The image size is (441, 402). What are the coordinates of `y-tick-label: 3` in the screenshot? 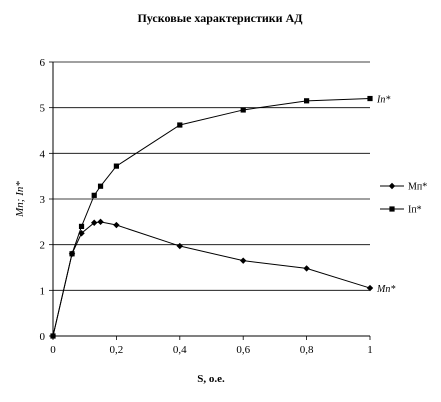 It's located at (43, 200).